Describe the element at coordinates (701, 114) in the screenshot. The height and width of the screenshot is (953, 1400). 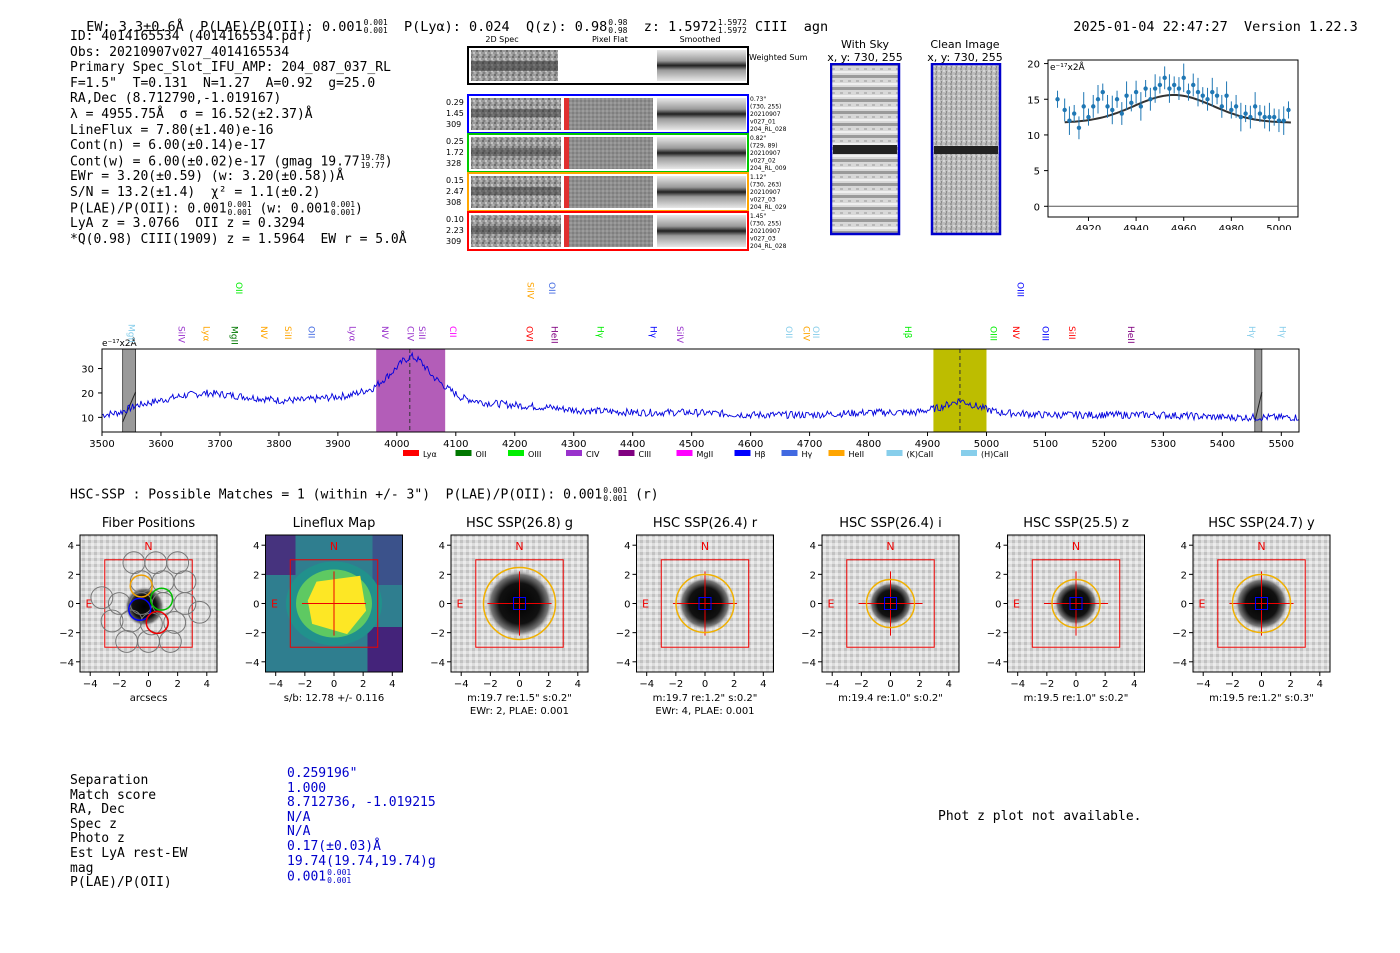
I see `spec-row-smooth` at that location.